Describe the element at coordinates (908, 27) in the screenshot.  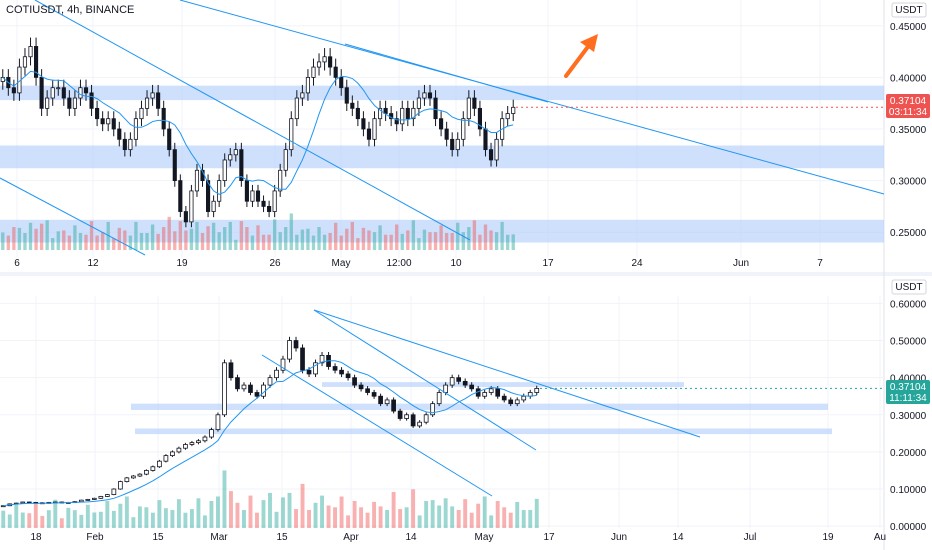
I see `y-tick-label: 0.45000` at that location.